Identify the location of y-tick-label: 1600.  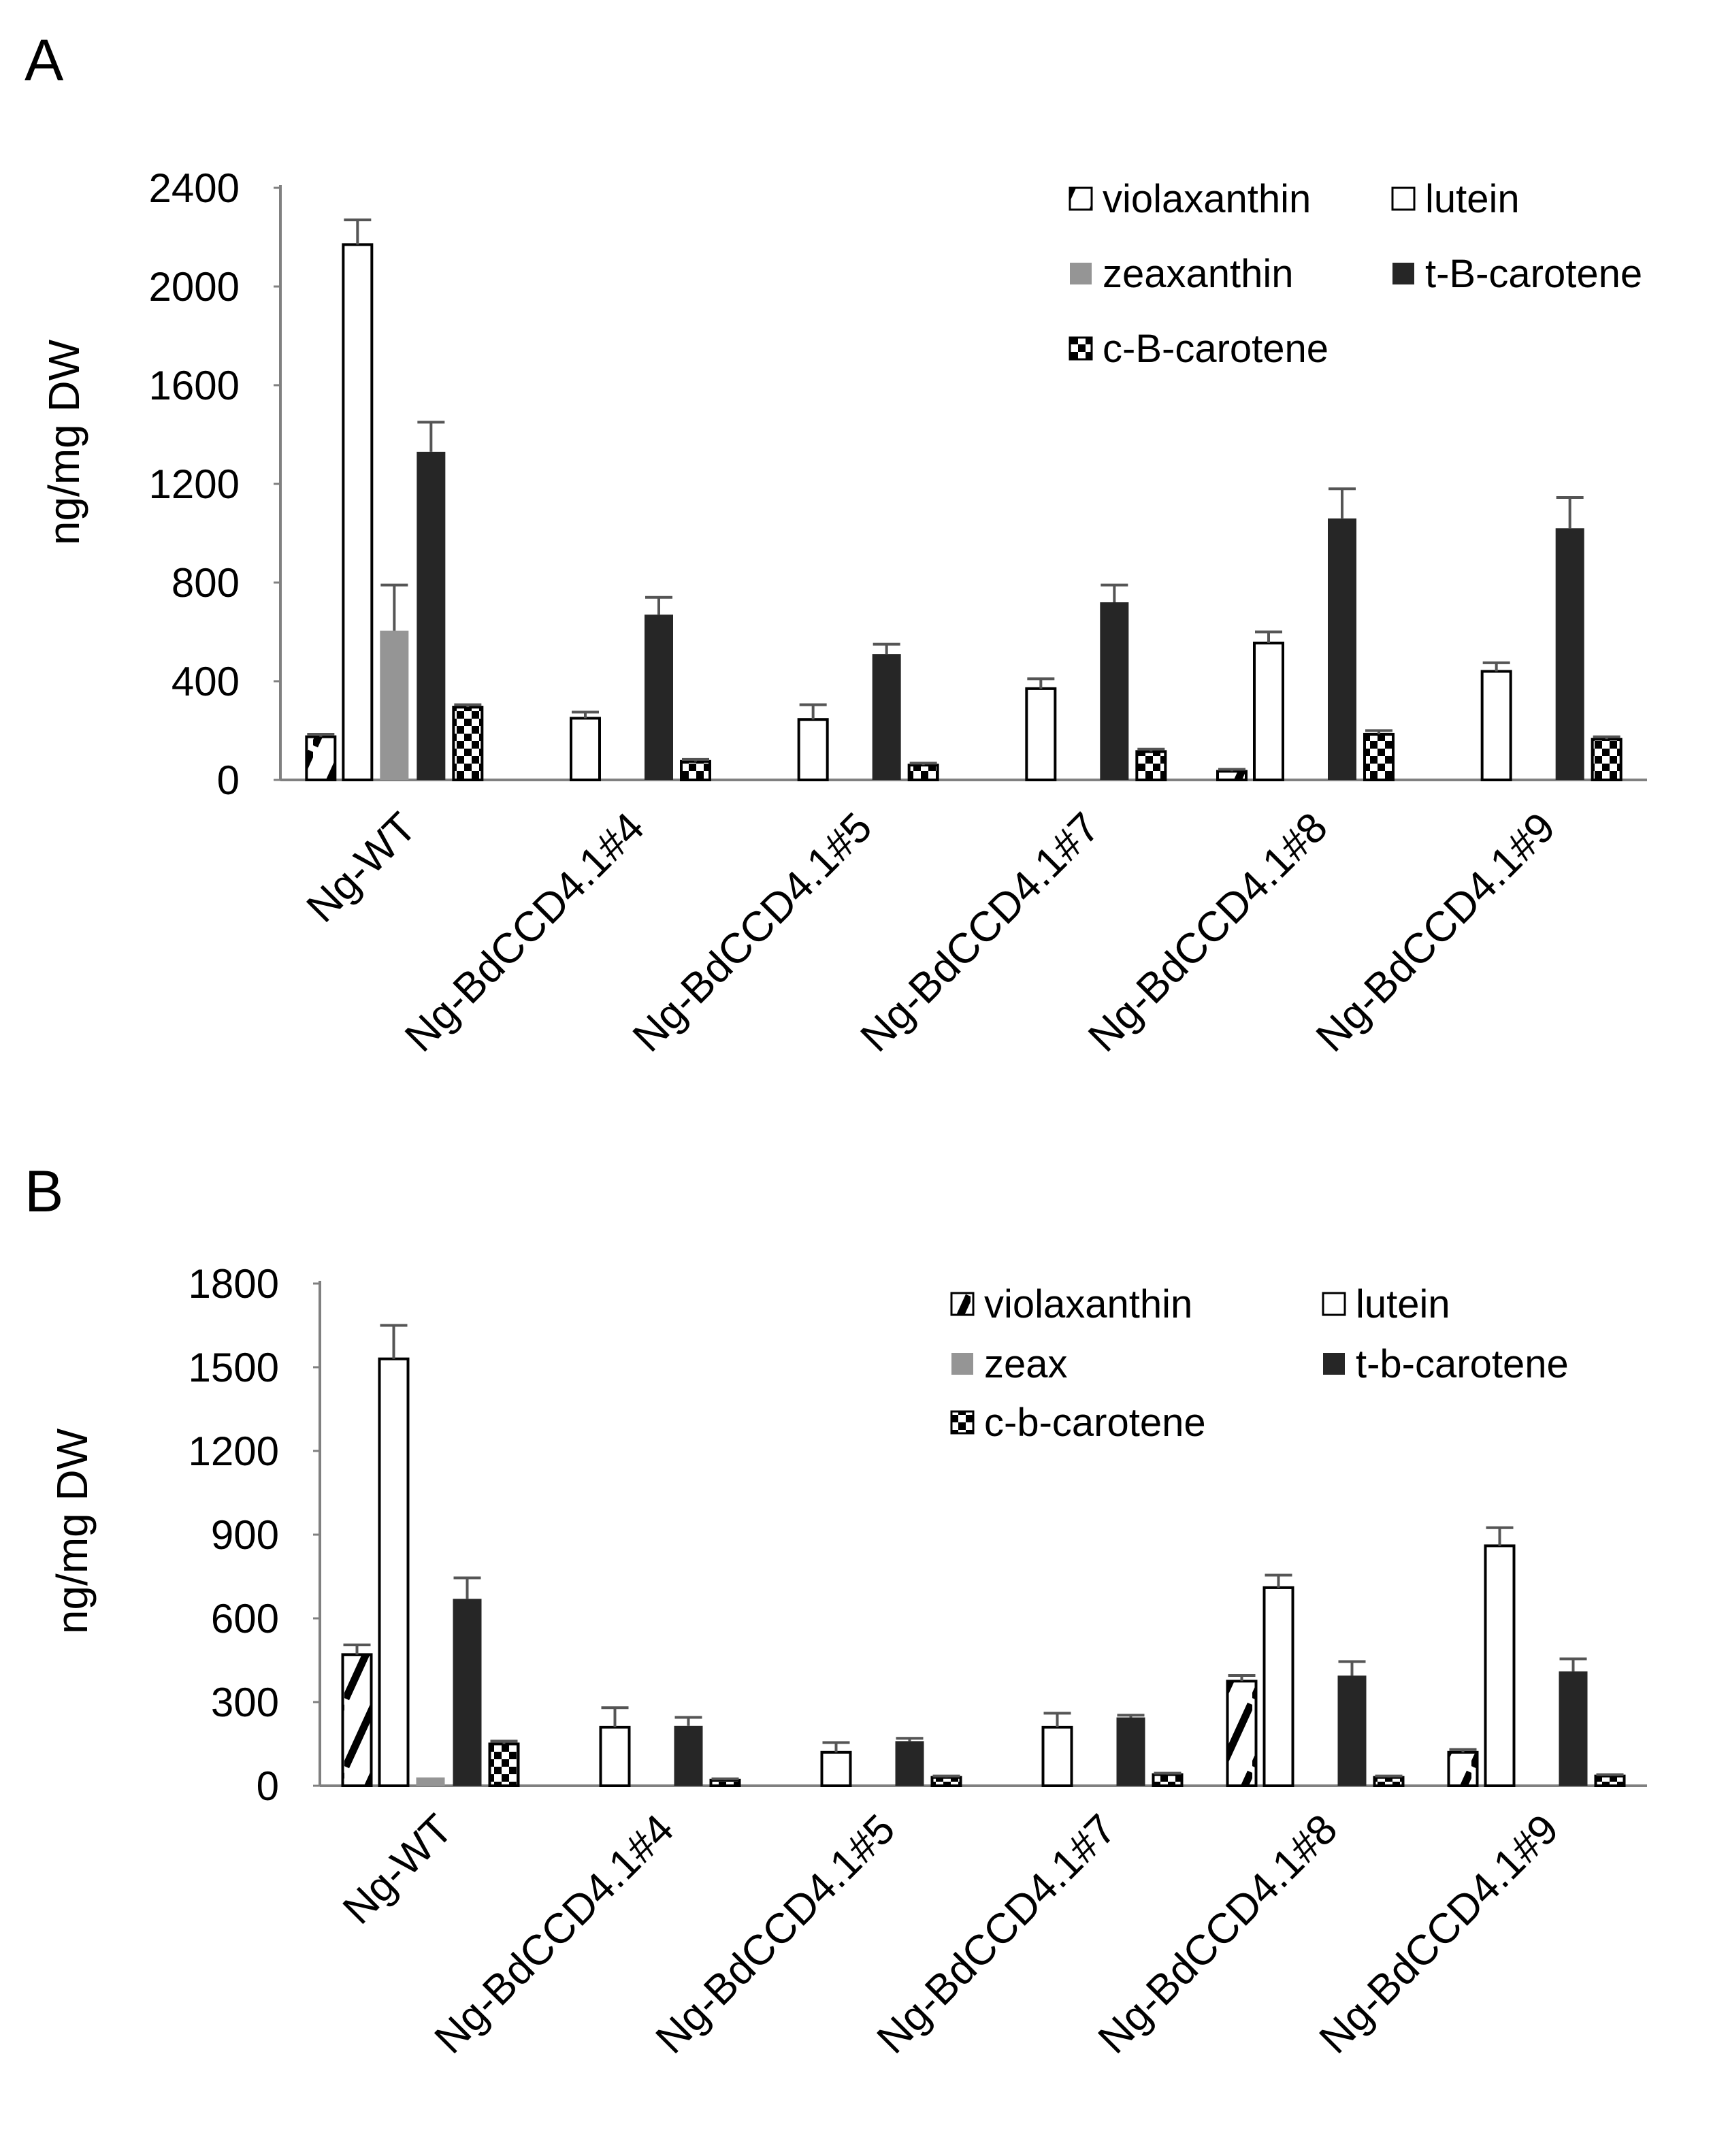
(194, 385).